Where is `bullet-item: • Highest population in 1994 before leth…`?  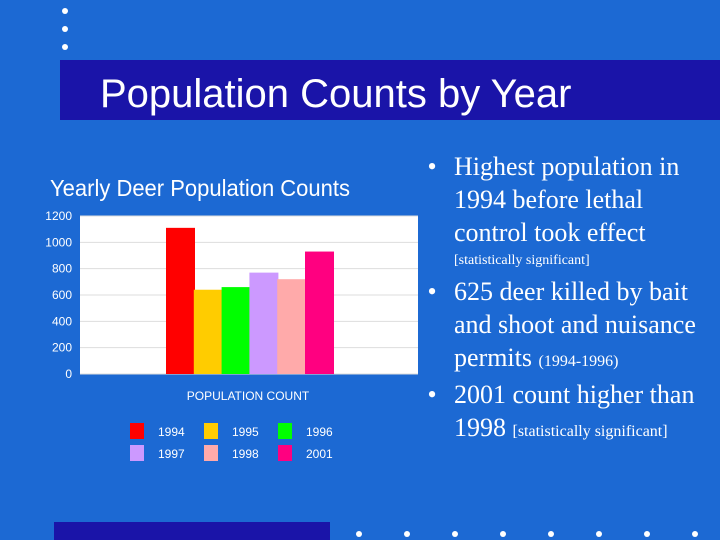
bullet-item: • Highest population in 1994 before leth… is located at coordinates (571, 199).